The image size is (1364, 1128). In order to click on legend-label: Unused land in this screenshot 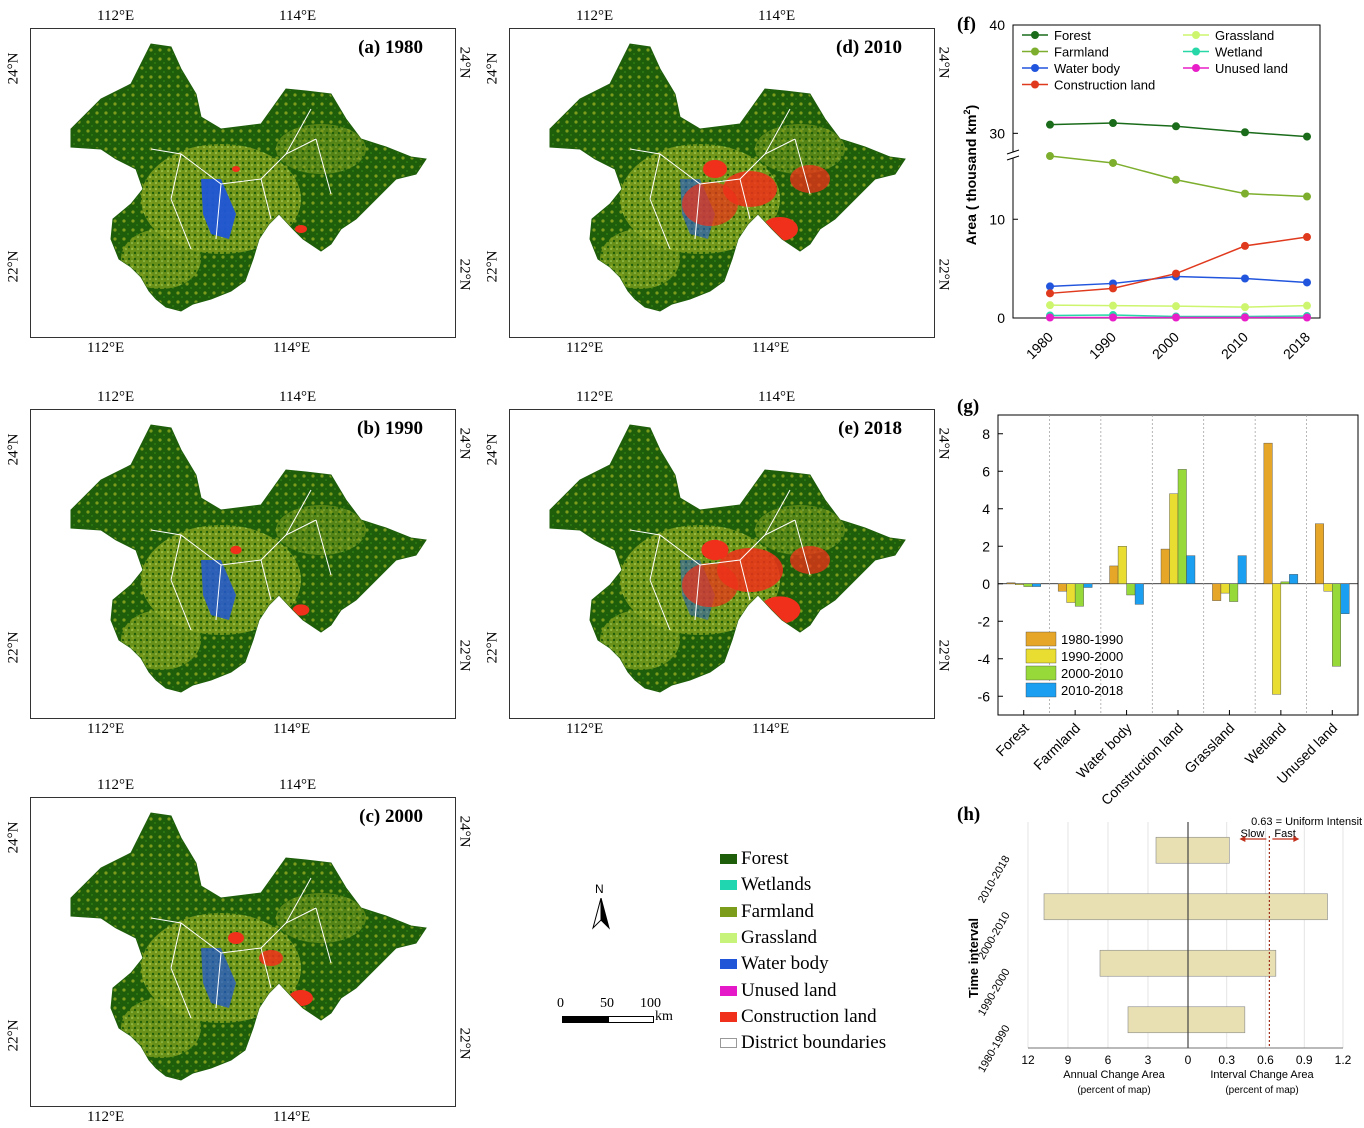, I will do `click(789, 990)`.